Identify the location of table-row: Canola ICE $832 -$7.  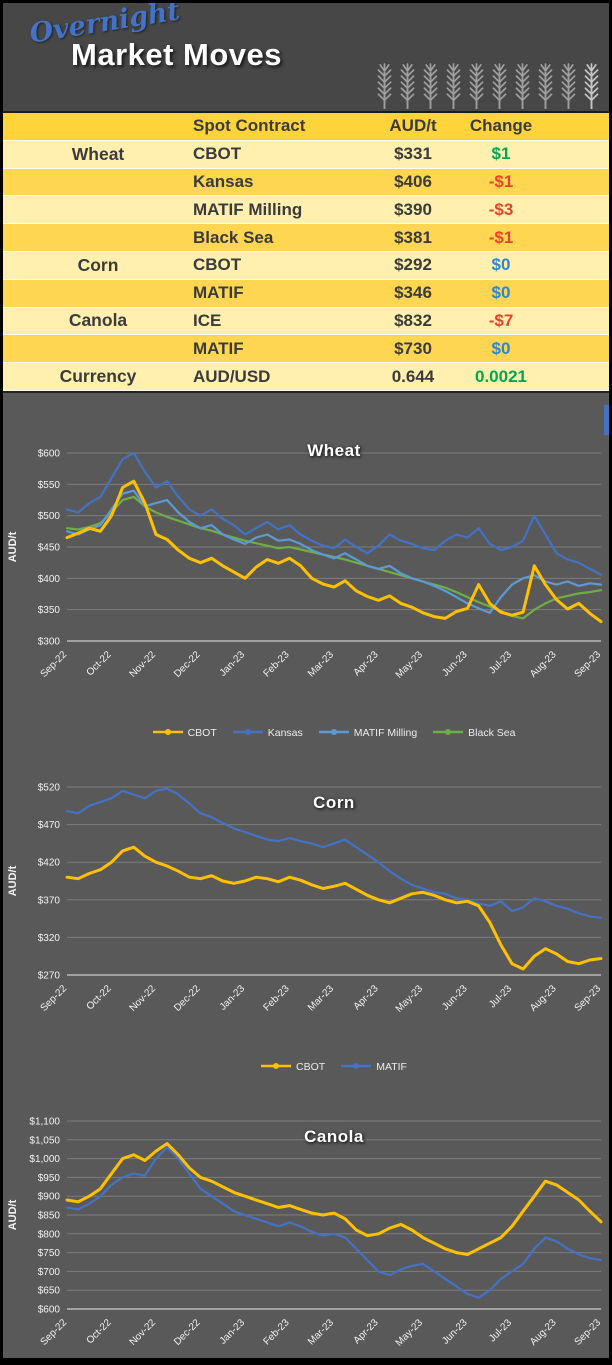
(306, 321).